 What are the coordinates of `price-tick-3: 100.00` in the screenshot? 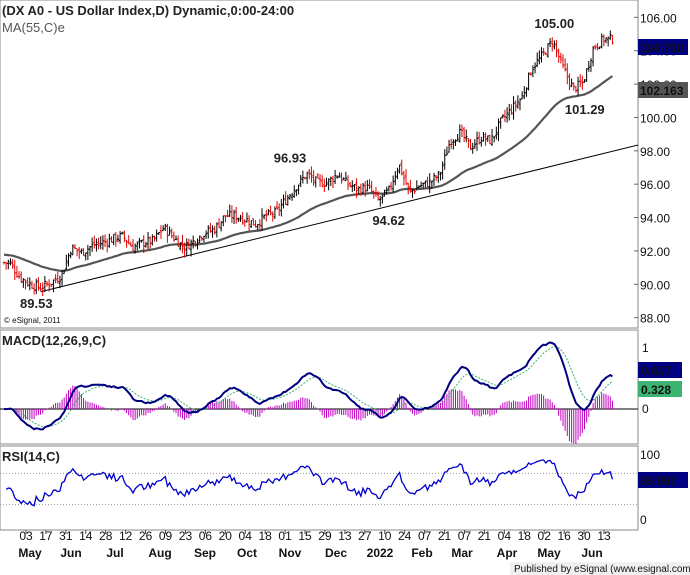 It's located at (658, 118).